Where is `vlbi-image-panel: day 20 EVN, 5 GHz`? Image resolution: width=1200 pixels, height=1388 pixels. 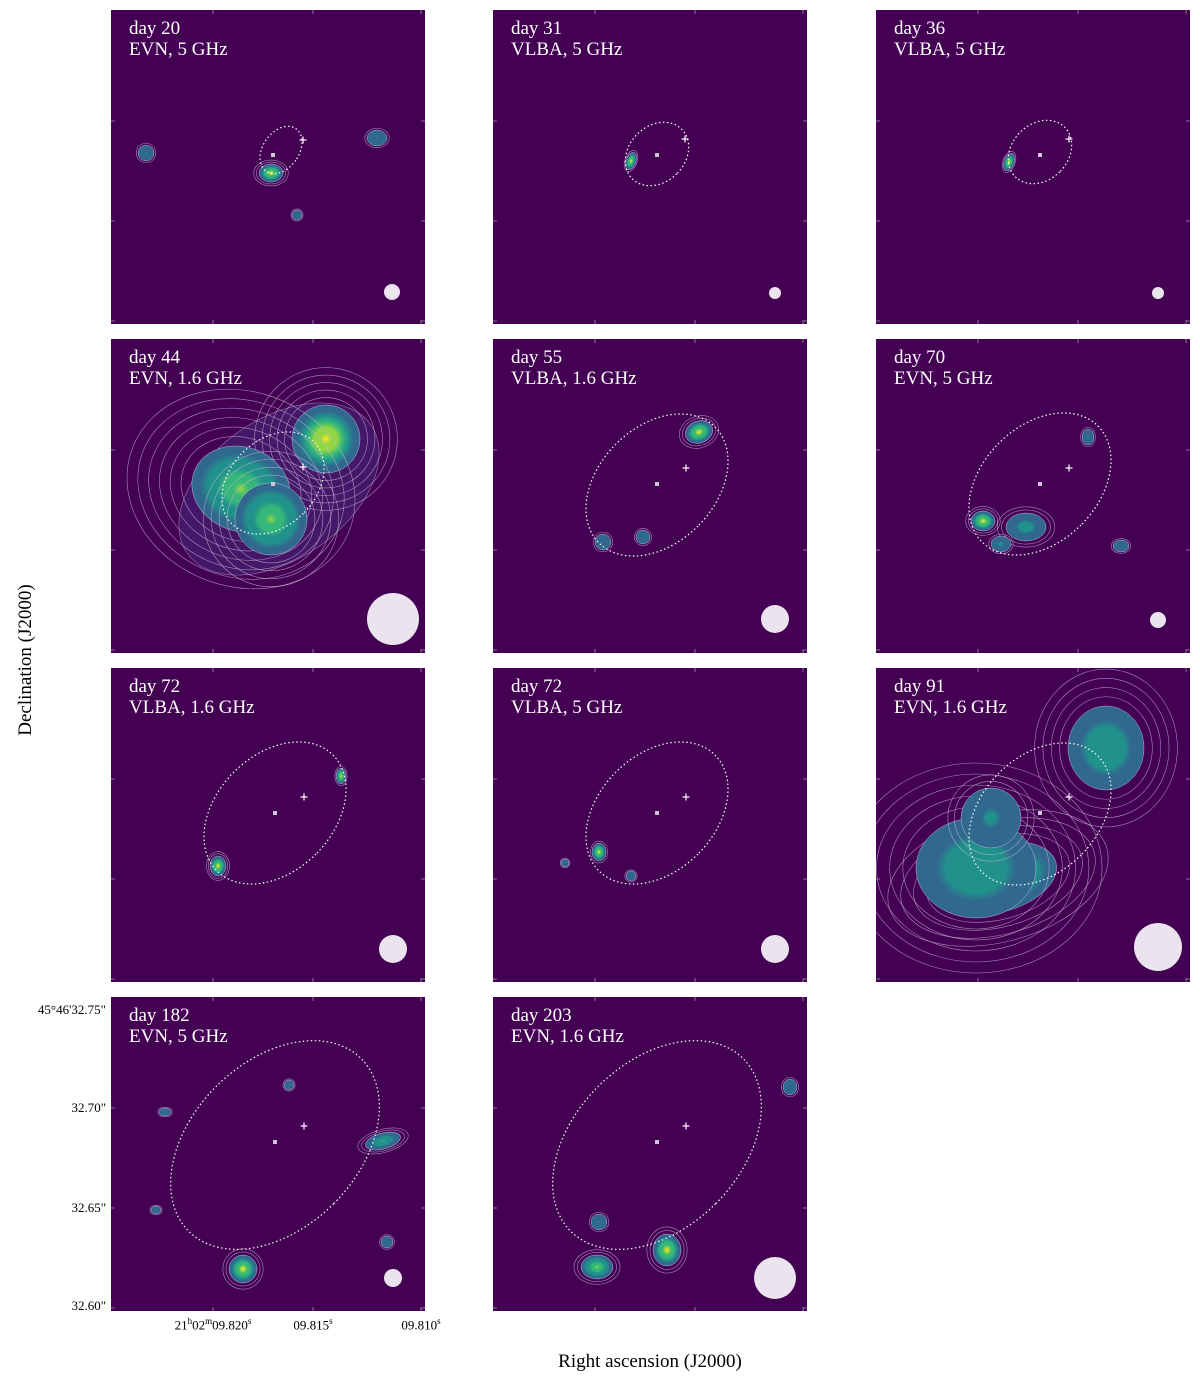 vlbi-image-panel: day 20 EVN, 5 GHz is located at coordinates (268, 167).